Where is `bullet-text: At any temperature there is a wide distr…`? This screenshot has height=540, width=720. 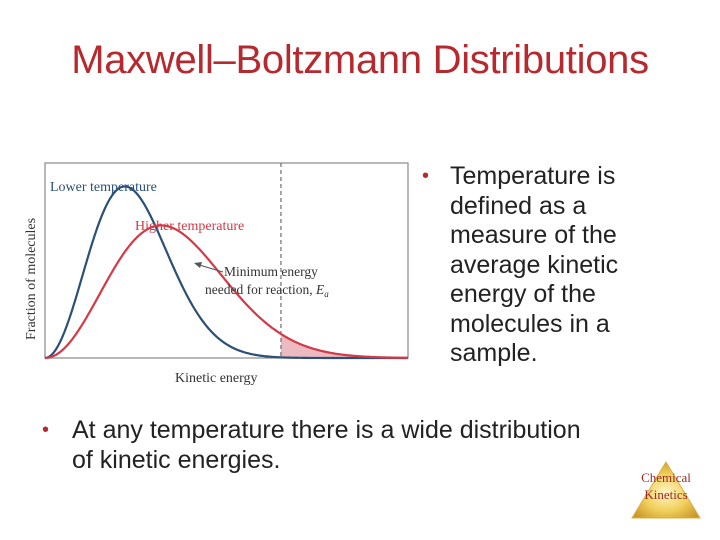 bullet-text: At any temperature there is a wide distr… is located at coordinates (326, 445).